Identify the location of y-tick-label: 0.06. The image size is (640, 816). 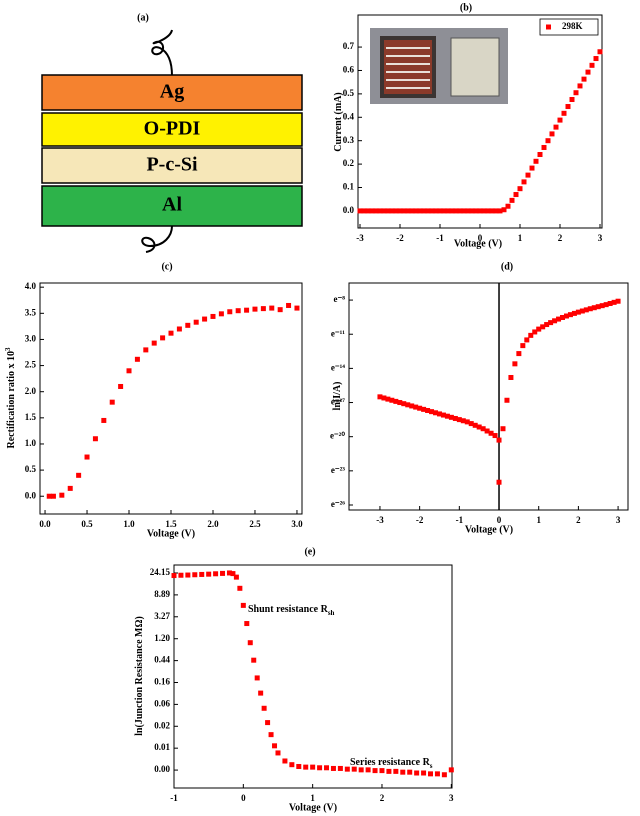
(162, 703).